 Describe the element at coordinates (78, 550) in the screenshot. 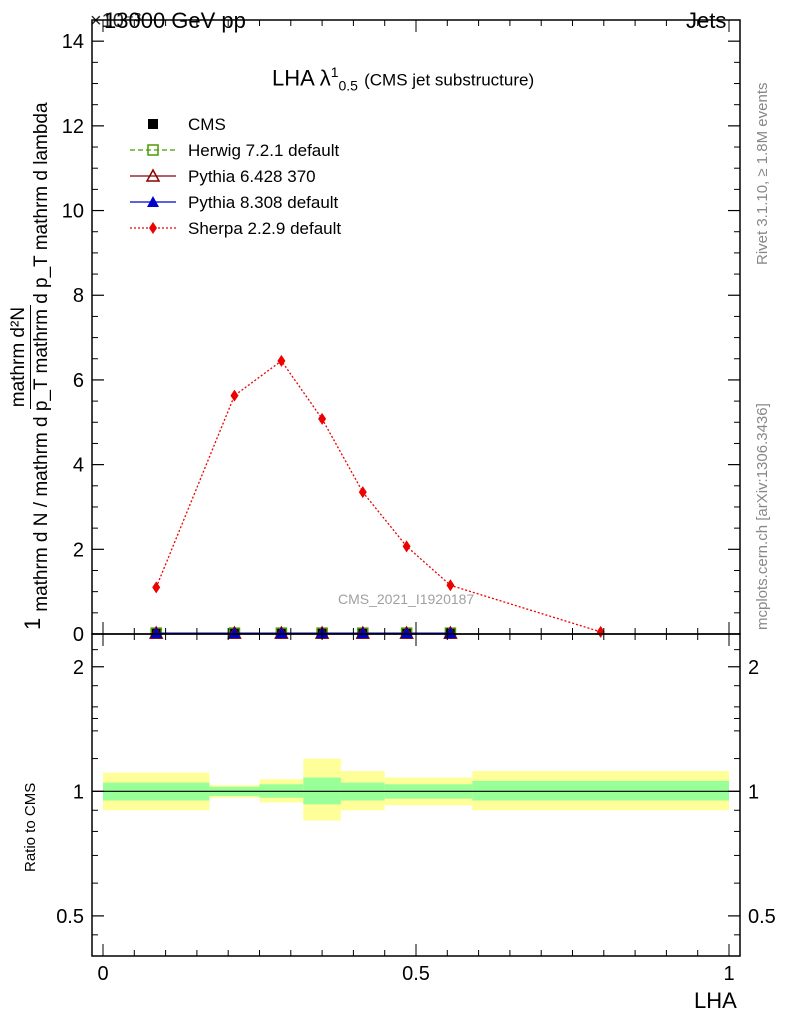

I see `main-ytick-label-1: 2` at that location.